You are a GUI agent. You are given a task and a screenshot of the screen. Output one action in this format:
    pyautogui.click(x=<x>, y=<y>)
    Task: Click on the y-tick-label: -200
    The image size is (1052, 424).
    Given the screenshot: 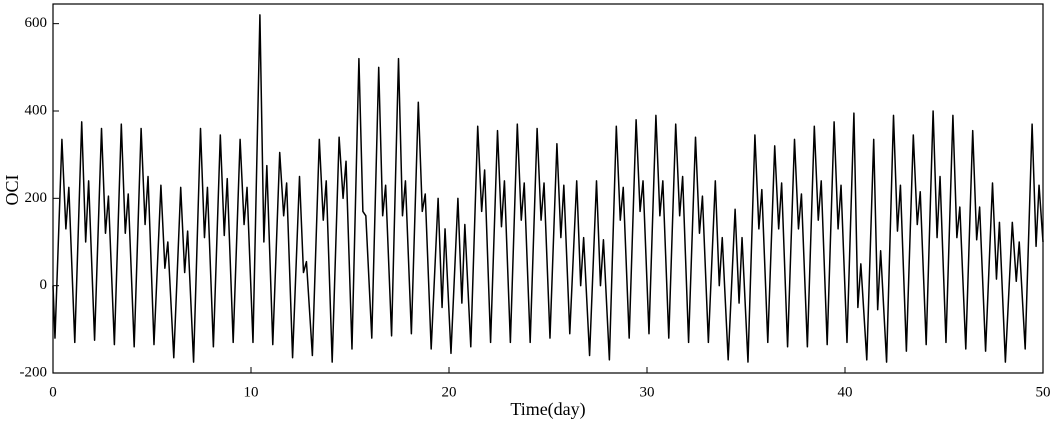 What is the action you would take?
    pyautogui.click(x=34, y=372)
    